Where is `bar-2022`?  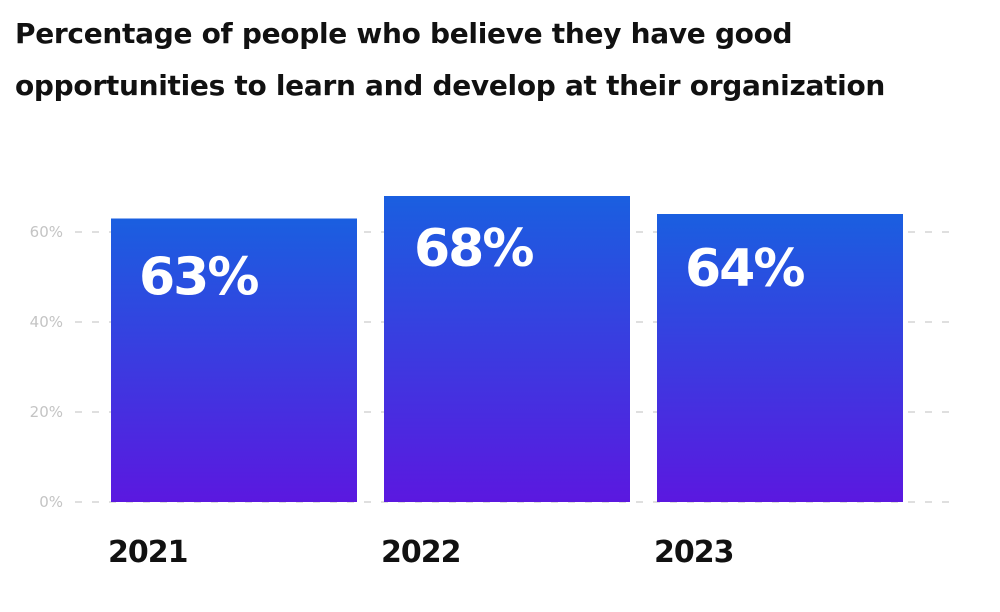
bar-2022 is located at coordinates (507, 349).